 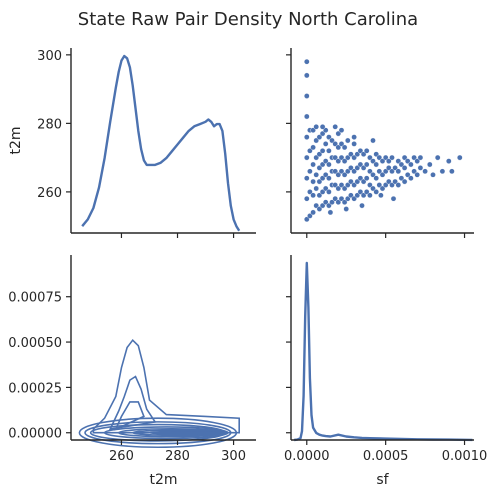 What do you see at coordinates (177, 456) in the screenshot?
I see `x-tick-label: 280` at bounding box center [177, 456].